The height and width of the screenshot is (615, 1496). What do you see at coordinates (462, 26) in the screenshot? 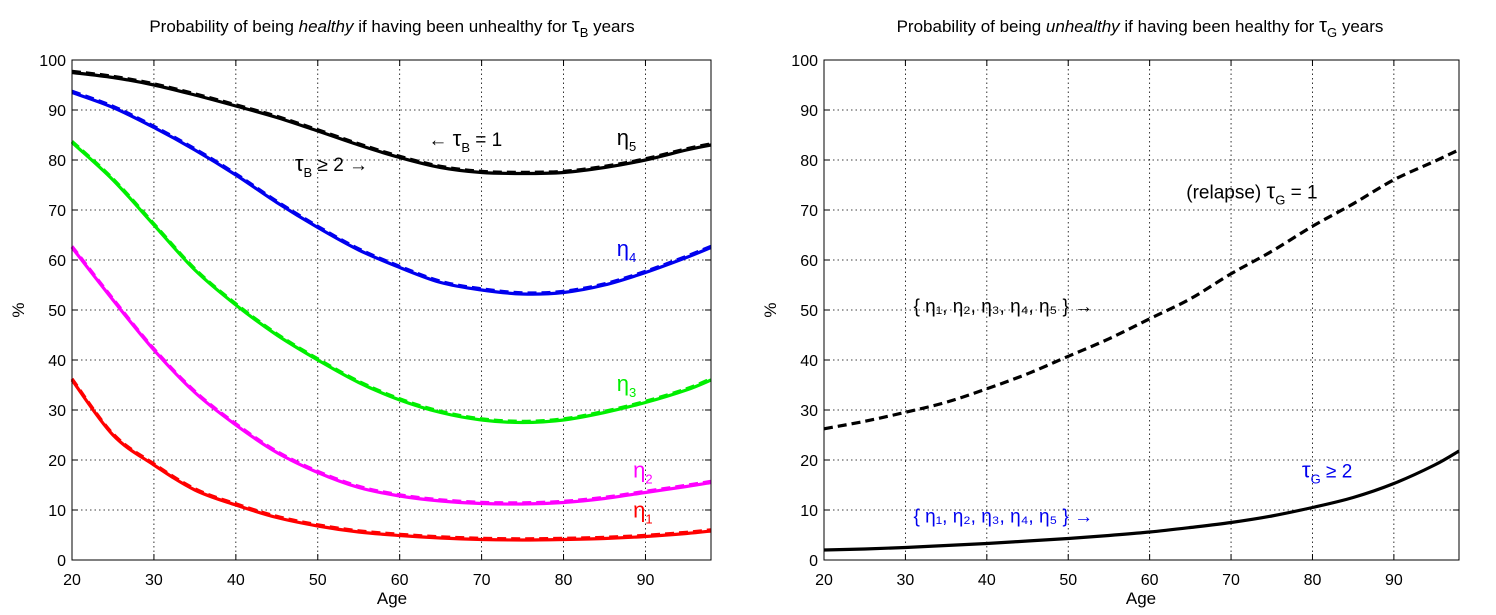
I see `title-post: if having been unhealthy for` at bounding box center [462, 26].